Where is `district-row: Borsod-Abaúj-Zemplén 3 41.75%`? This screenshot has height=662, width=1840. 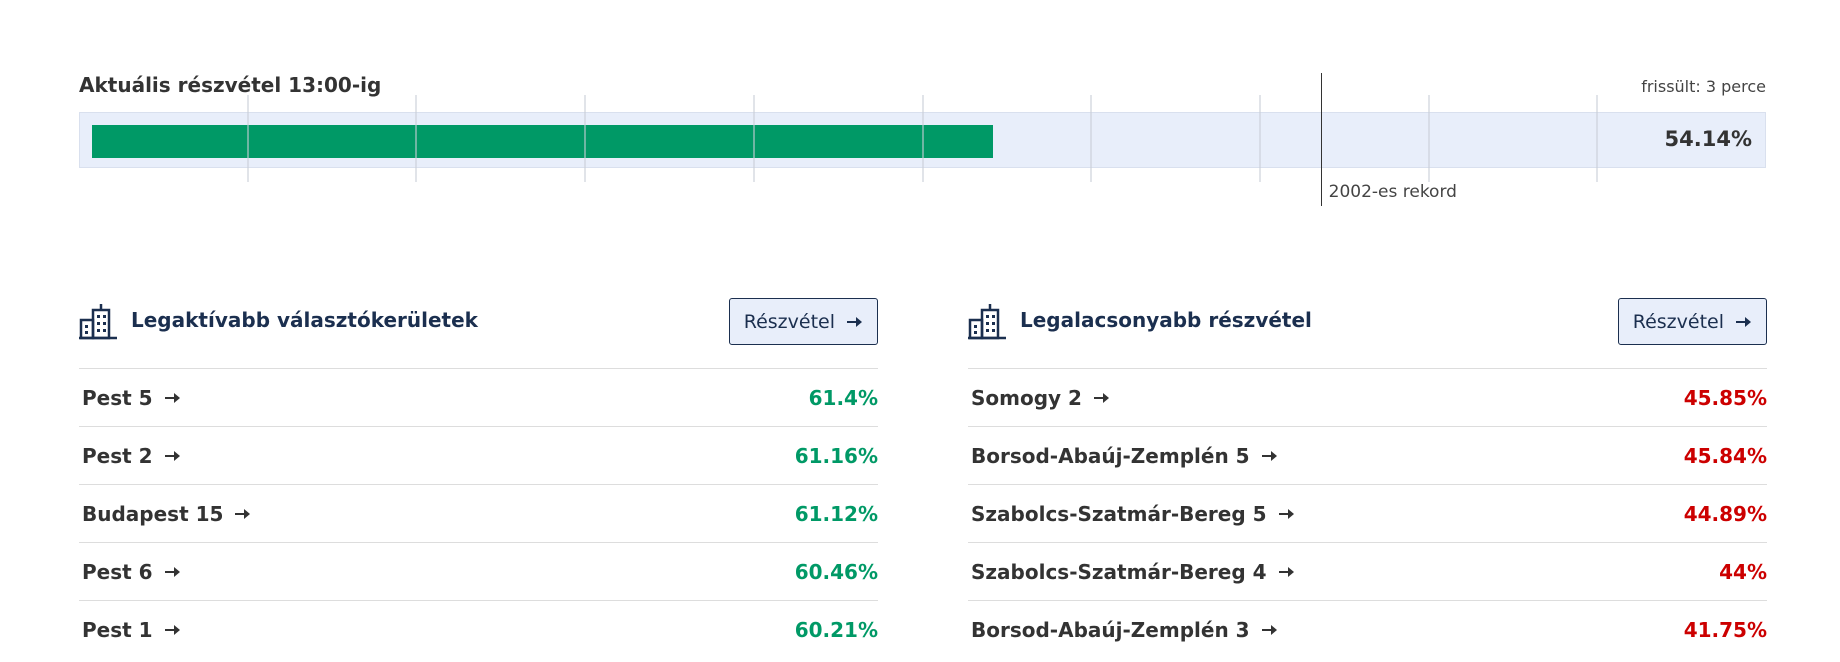
district-row: Borsod-Abaúj-Zemplén 3 41.75% is located at coordinates (1367, 629).